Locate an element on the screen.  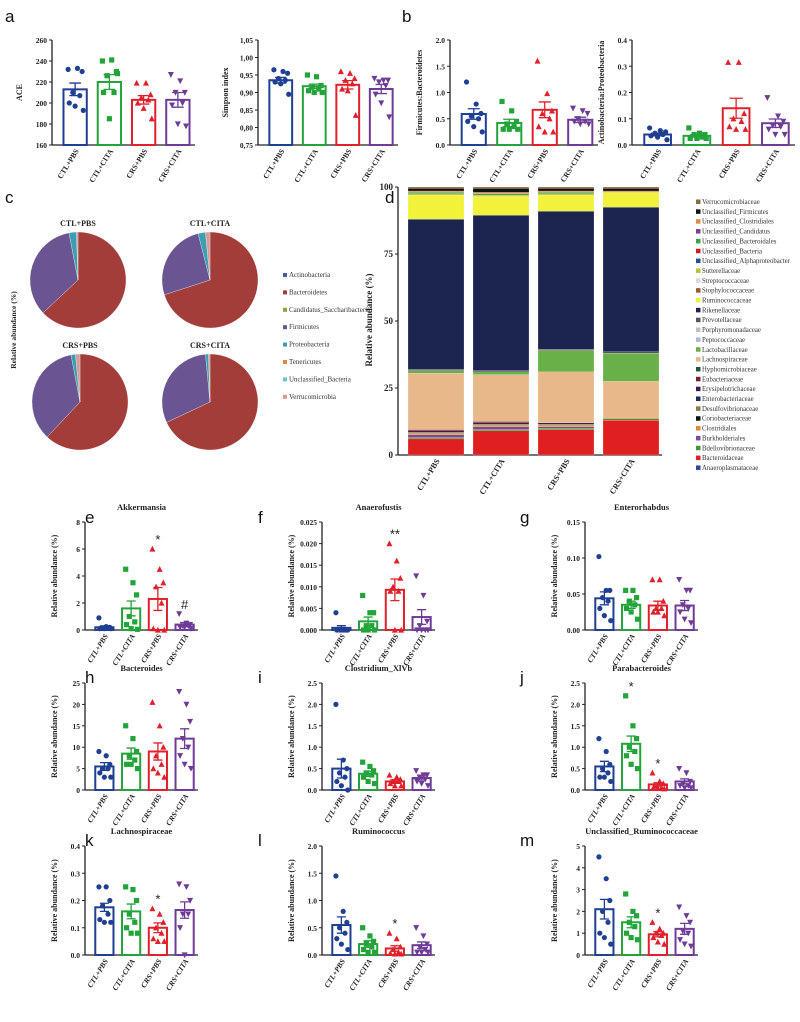
chart-title: Clostridium_XlVb is located at coordinates (379, 668).